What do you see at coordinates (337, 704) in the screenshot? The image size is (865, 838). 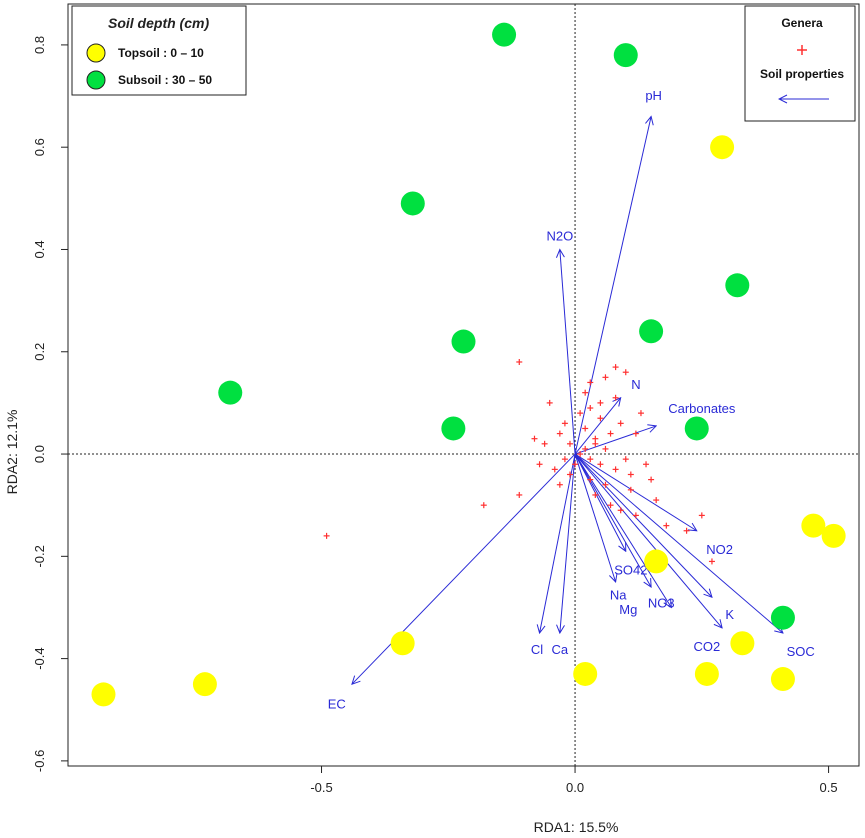 I see `vector-label-ec: EC` at bounding box center [337, 704].